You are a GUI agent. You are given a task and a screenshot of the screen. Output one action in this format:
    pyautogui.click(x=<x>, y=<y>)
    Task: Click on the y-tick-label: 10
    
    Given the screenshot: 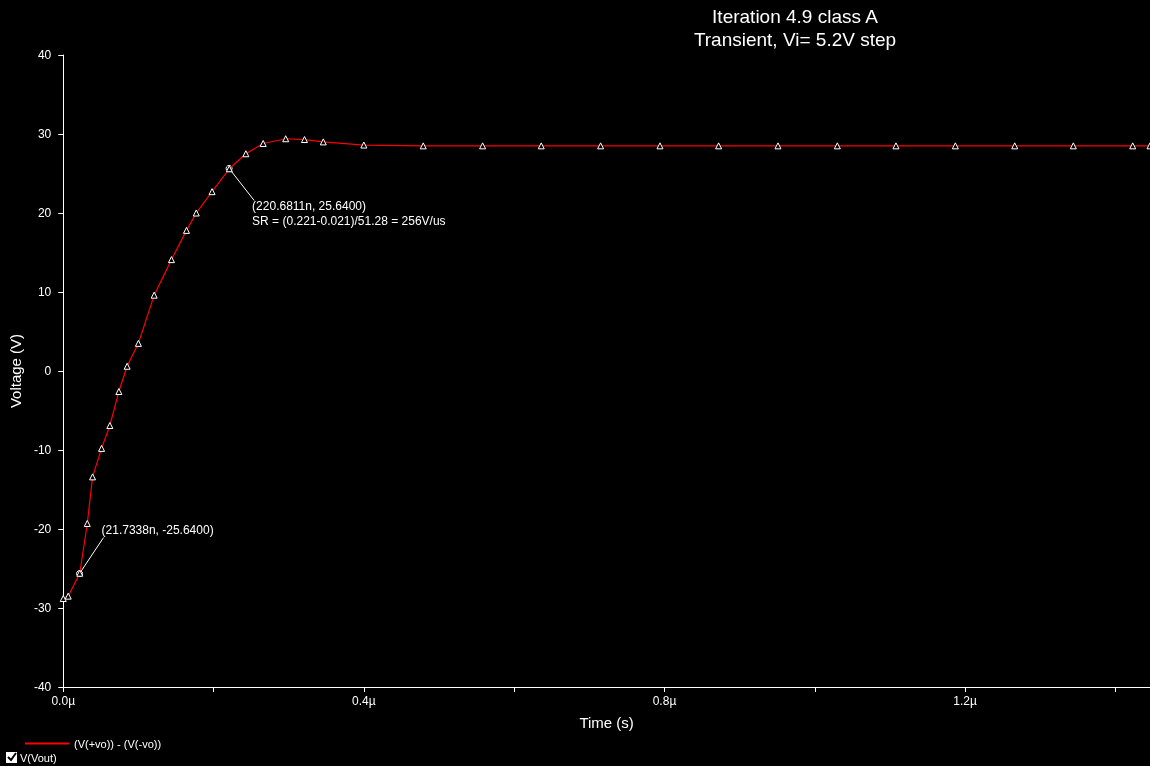 What is the action you would take?
    pyautogui.click(x=44, y=292)
    